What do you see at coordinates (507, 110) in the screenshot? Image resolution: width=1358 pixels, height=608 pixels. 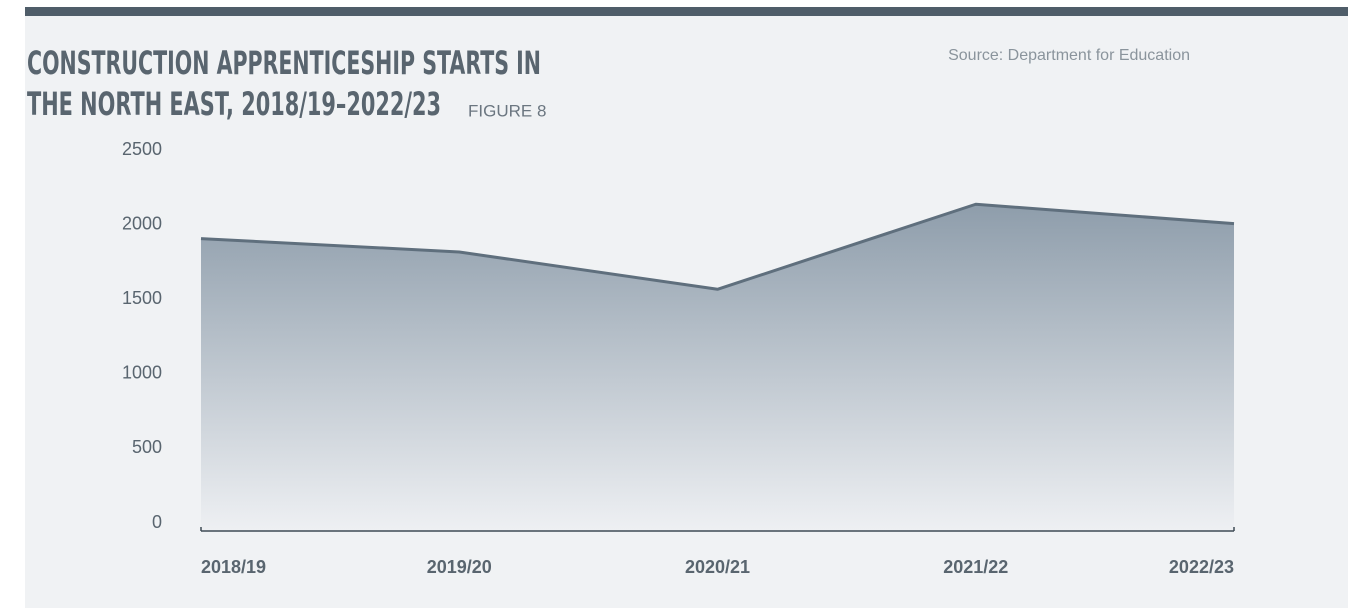 I see `figure-label: FIGURE 8` at bounding box center [507, 110].